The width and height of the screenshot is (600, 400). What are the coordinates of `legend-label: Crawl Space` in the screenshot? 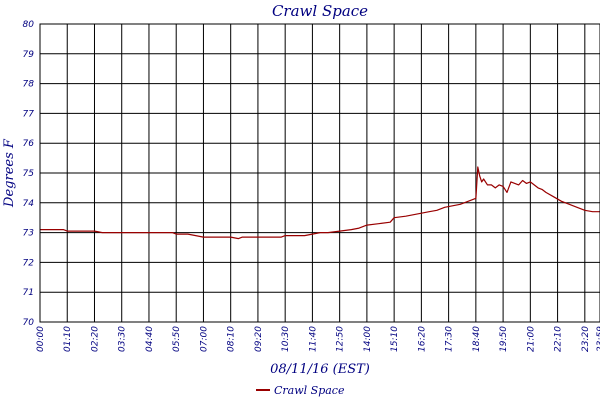 It's located at (309, 390).